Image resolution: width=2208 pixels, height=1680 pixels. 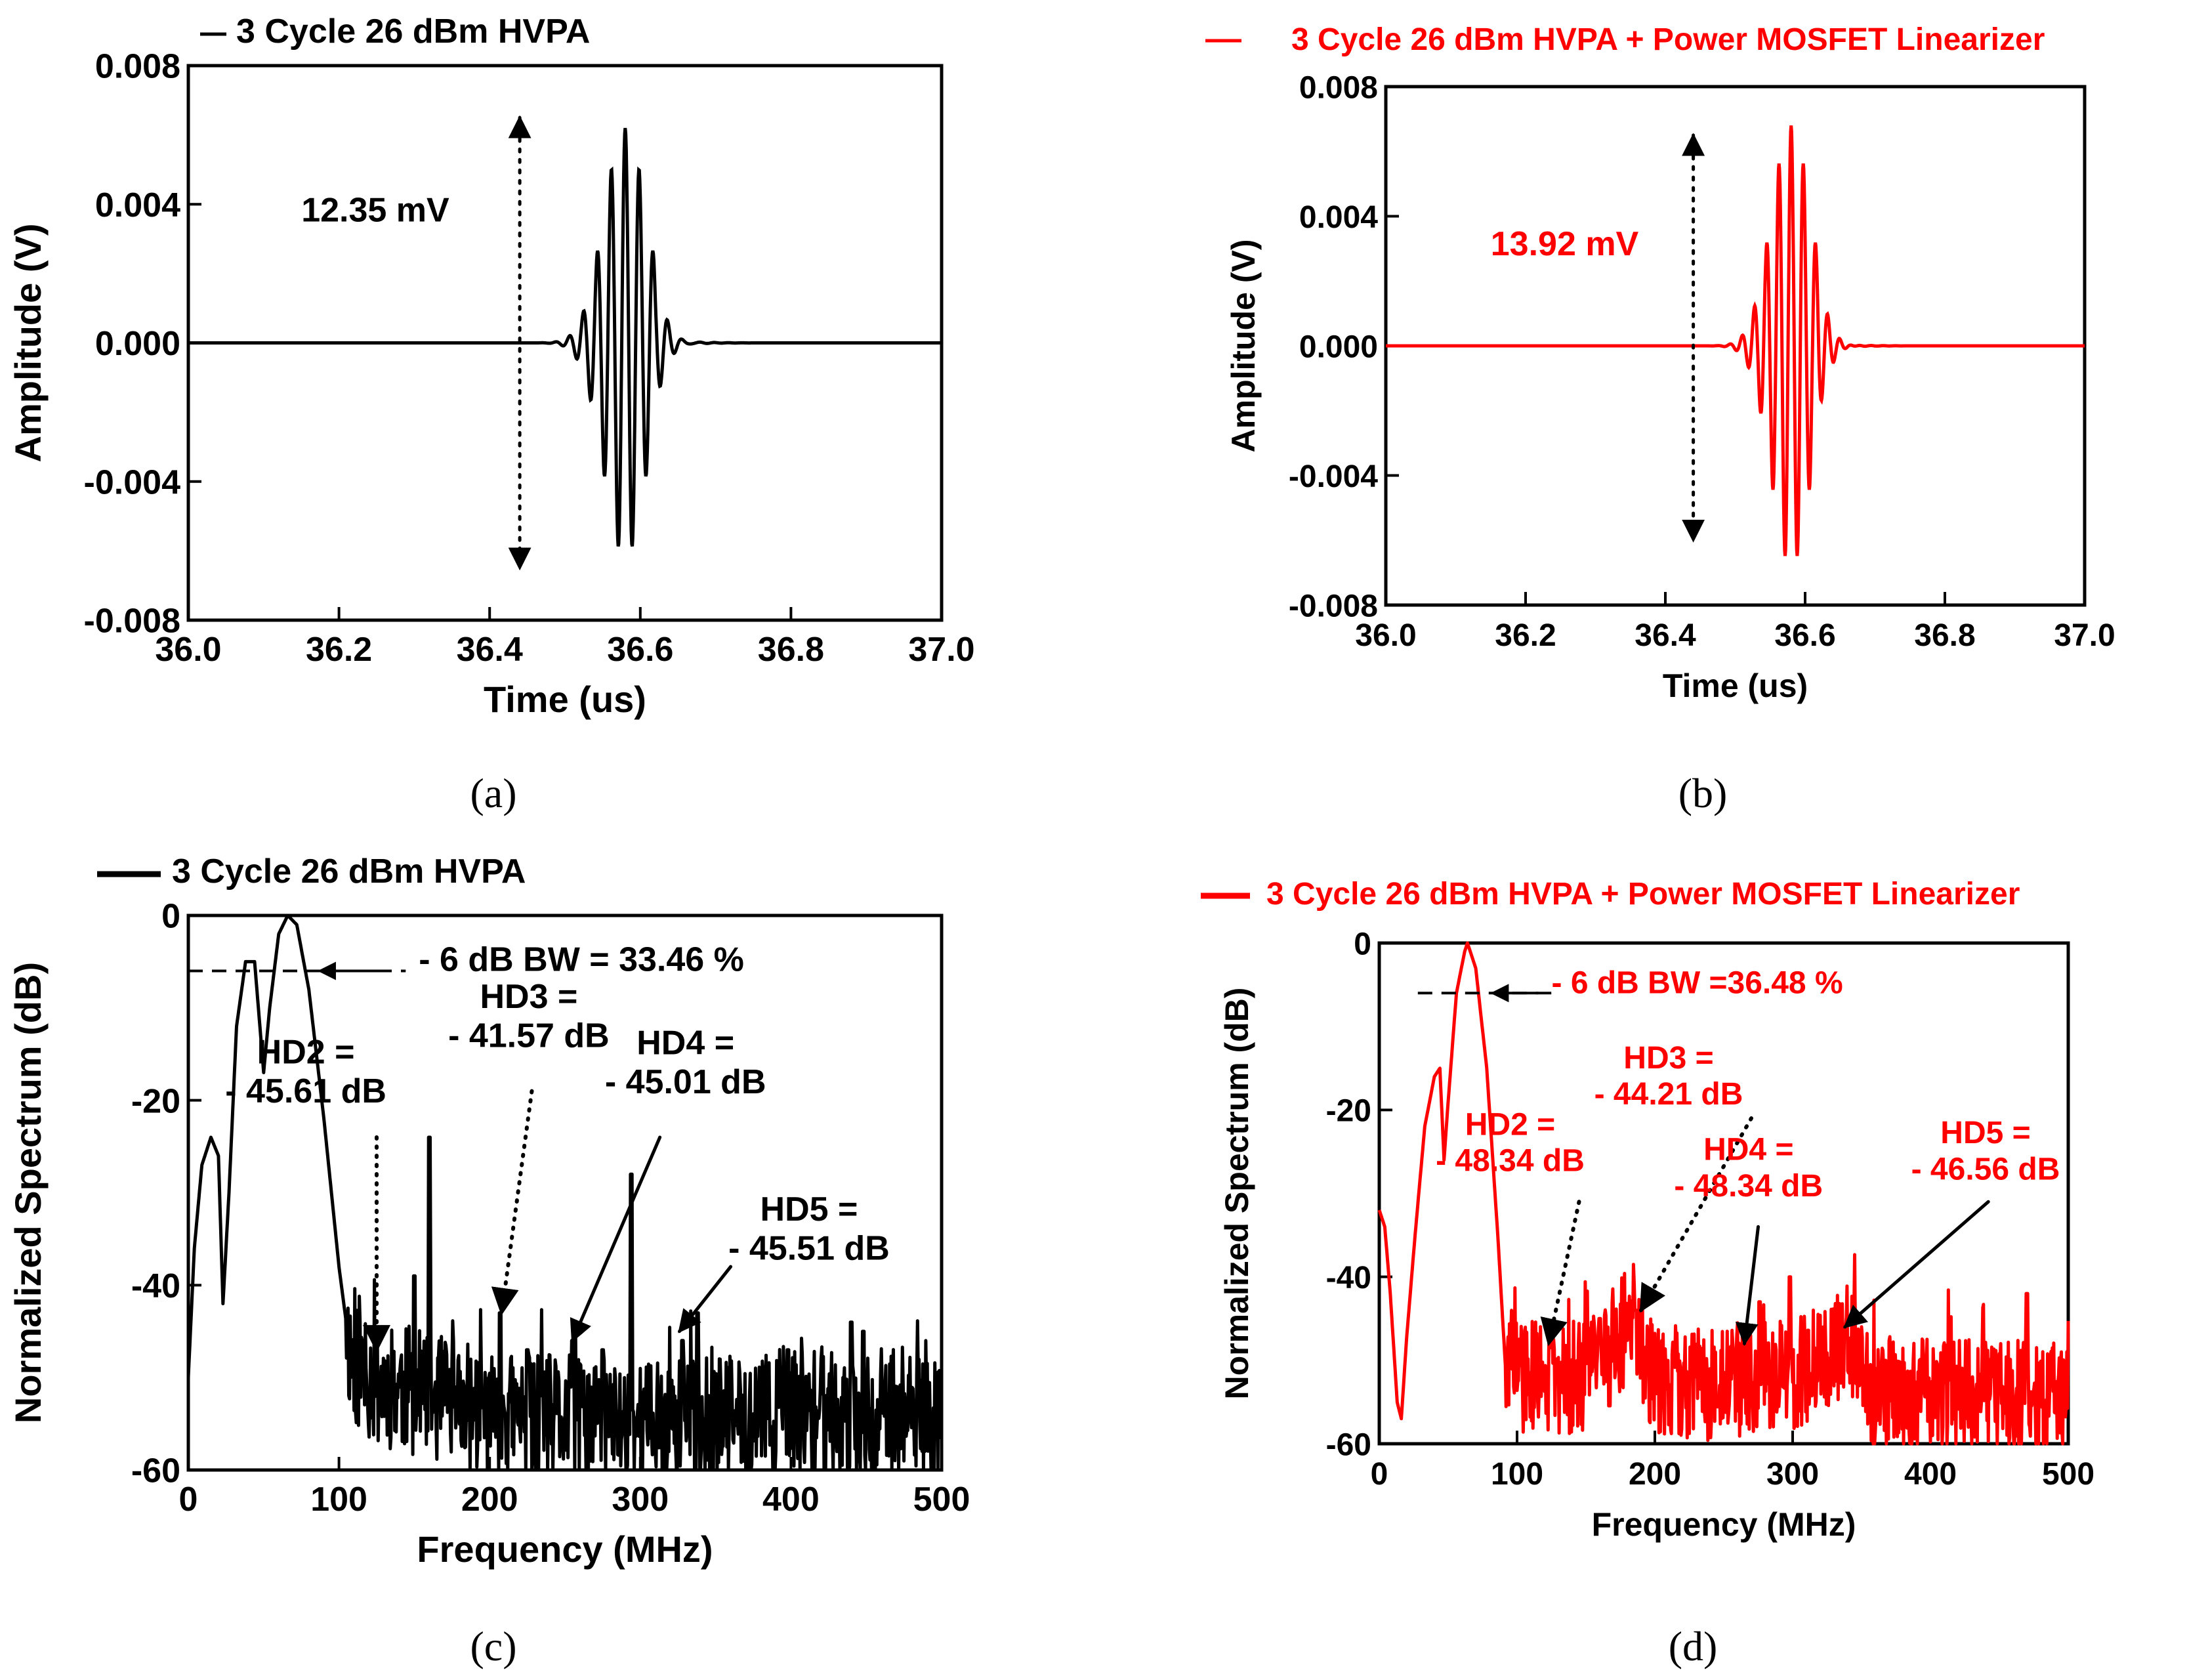 I want to click on chart-c-ytick-label: -60, so click(x=155, y=1471).